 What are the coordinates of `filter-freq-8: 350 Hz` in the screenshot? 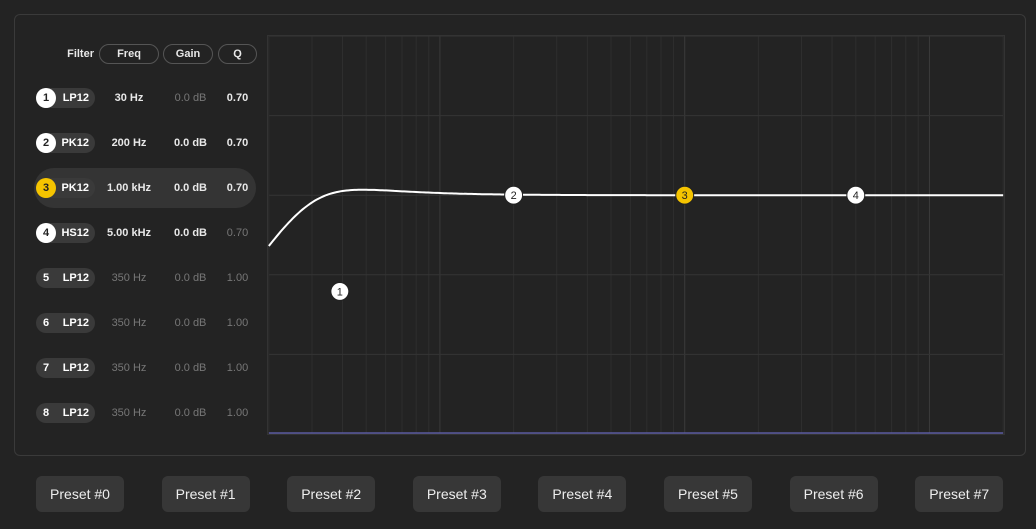 It's located at (129, 413).